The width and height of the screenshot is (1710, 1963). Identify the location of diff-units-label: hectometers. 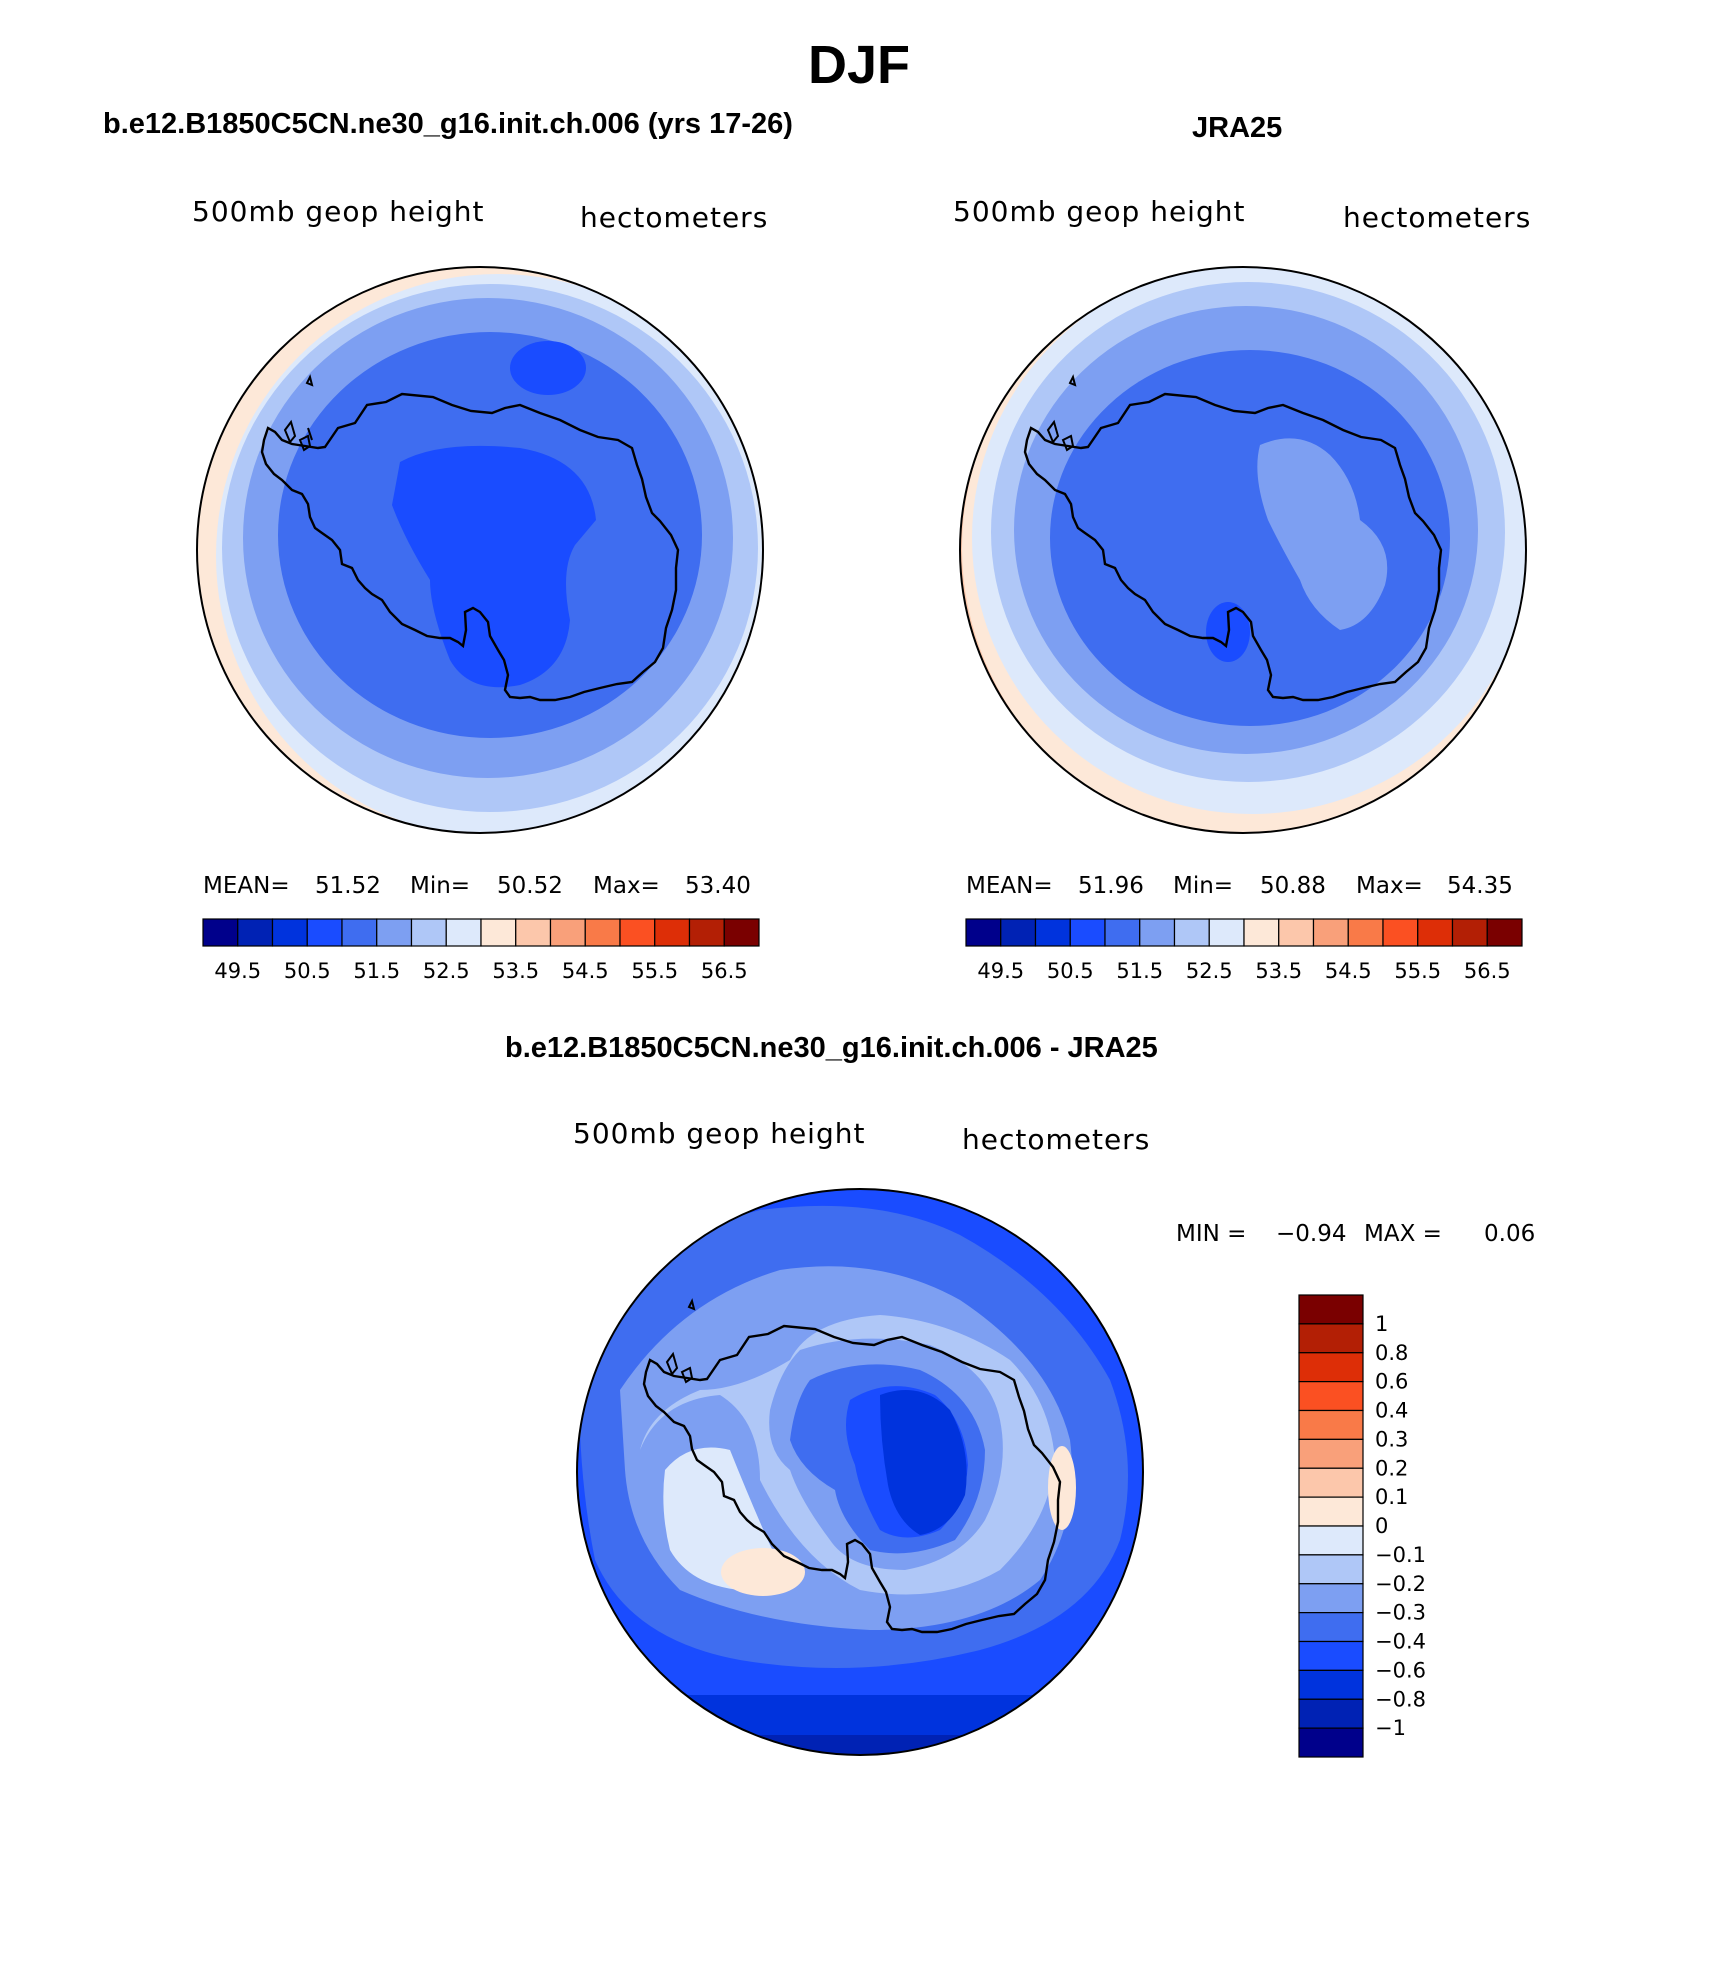
(1056, 1139).